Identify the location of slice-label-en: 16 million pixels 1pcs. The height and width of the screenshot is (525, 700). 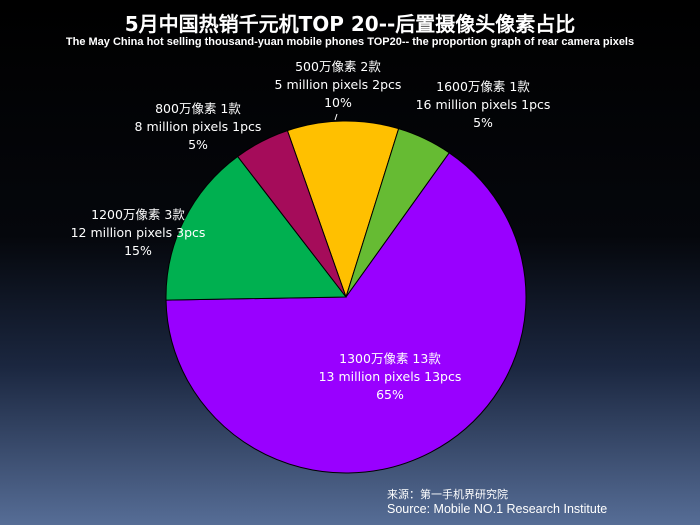
(483, 104).